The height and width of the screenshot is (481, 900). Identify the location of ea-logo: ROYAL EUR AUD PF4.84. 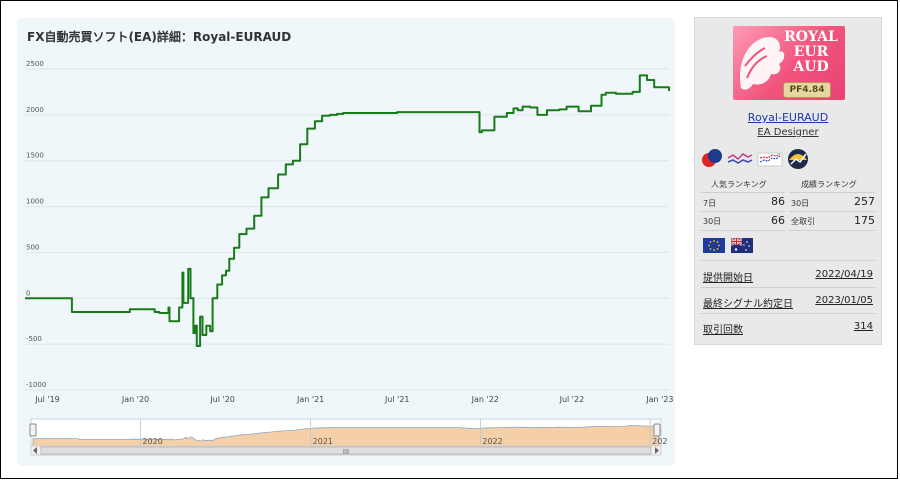
(789, 63).